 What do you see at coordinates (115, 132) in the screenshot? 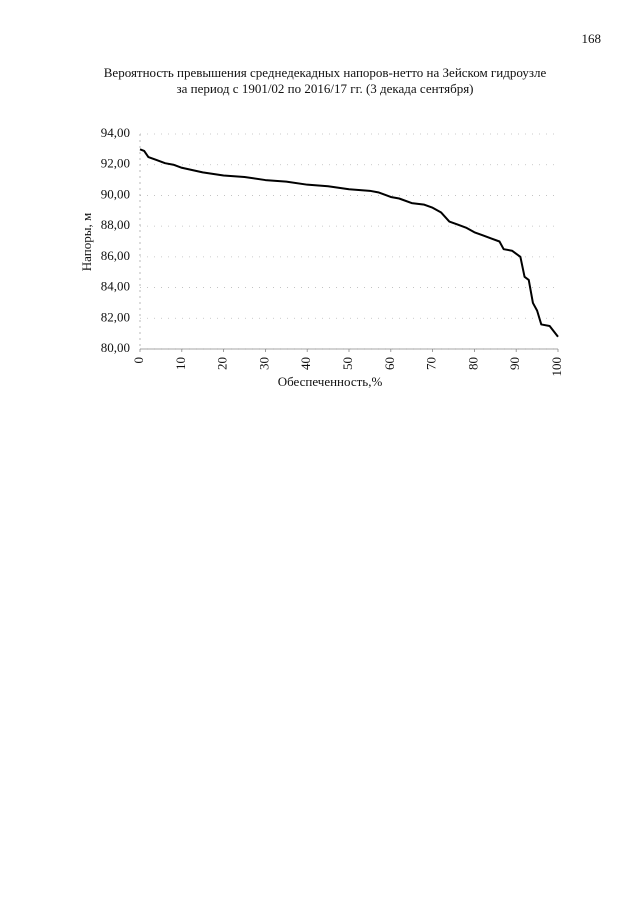
I see `y-tick-label: 94,00` at bounding box center [115, 132].